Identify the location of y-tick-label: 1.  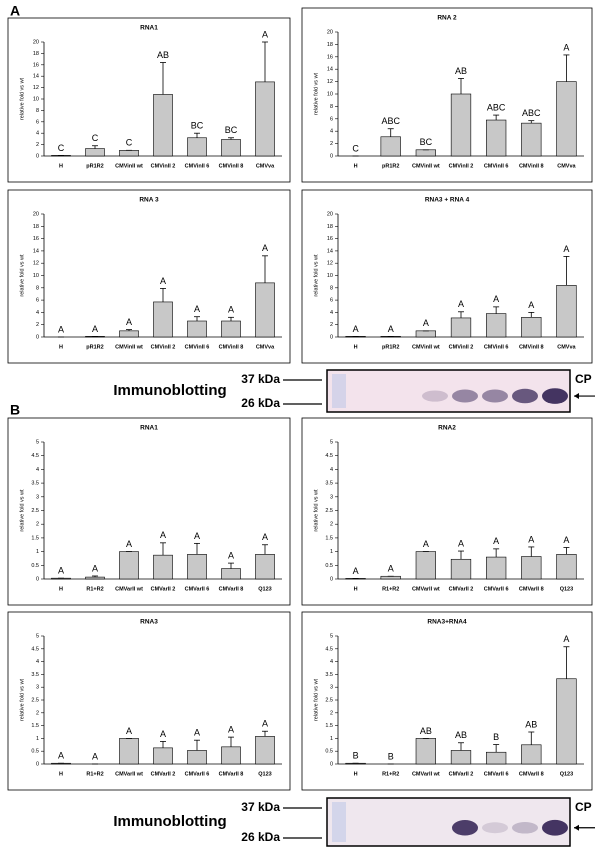
(331, 552).